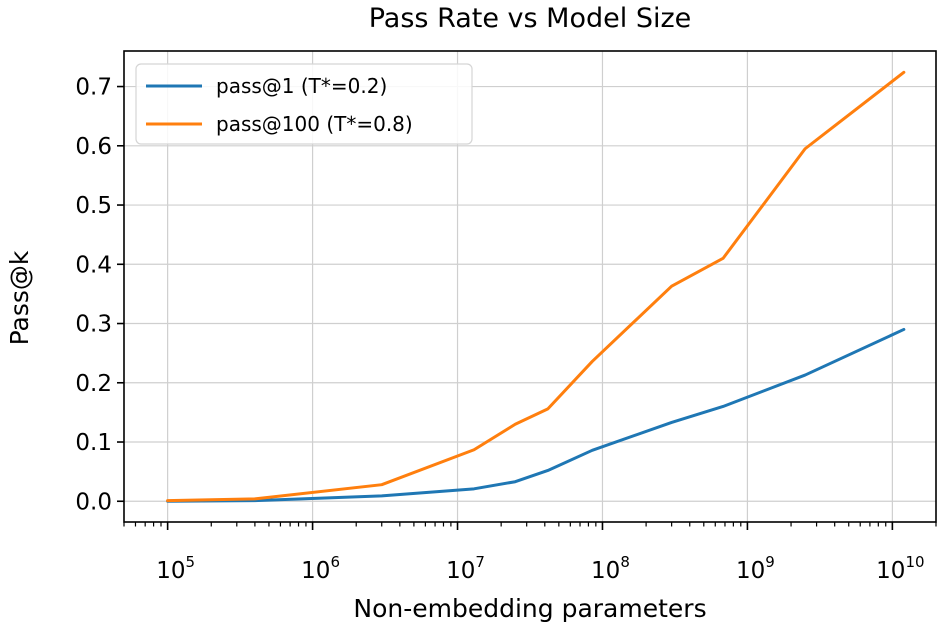  Describe the element at coordinates (93, 88) in the screenshot. I see `y-tick-label: 0.7` at that location.